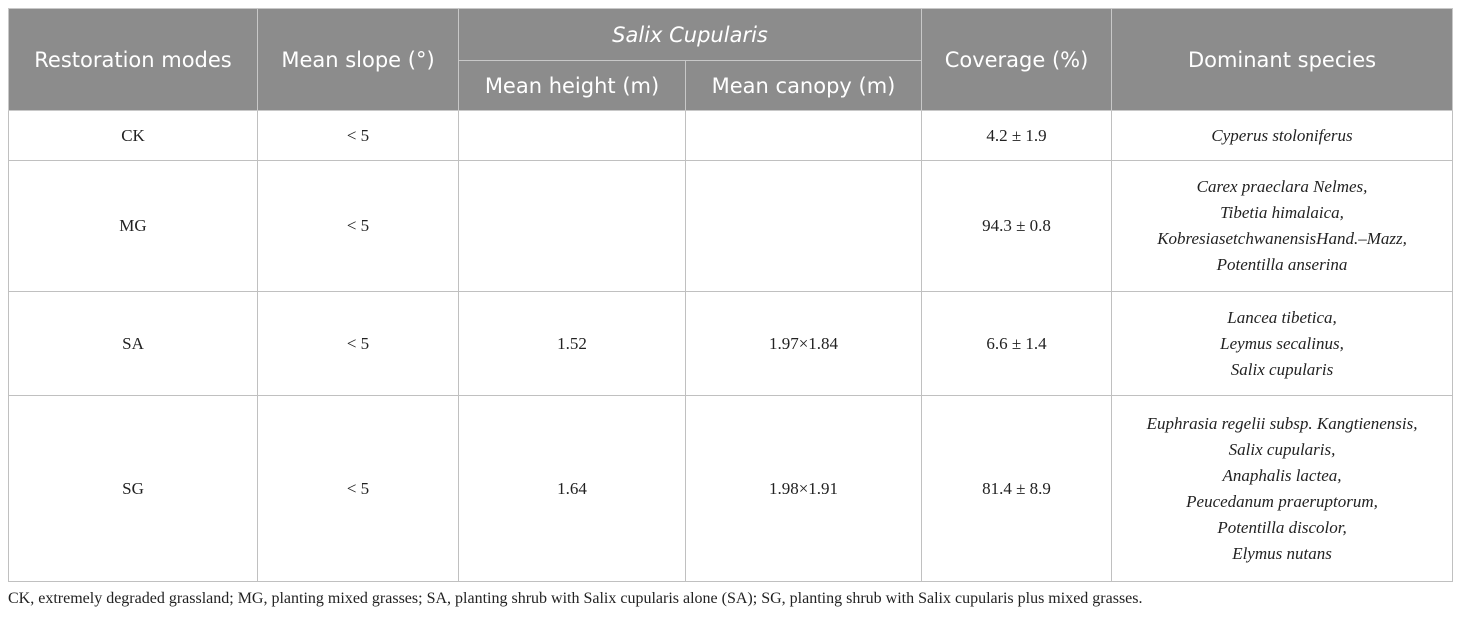  What do you see at coordinates (1282, 317) in the screenshot?
I see `species-line: Lancea tibetica,` at bounding box center [1282, 317].